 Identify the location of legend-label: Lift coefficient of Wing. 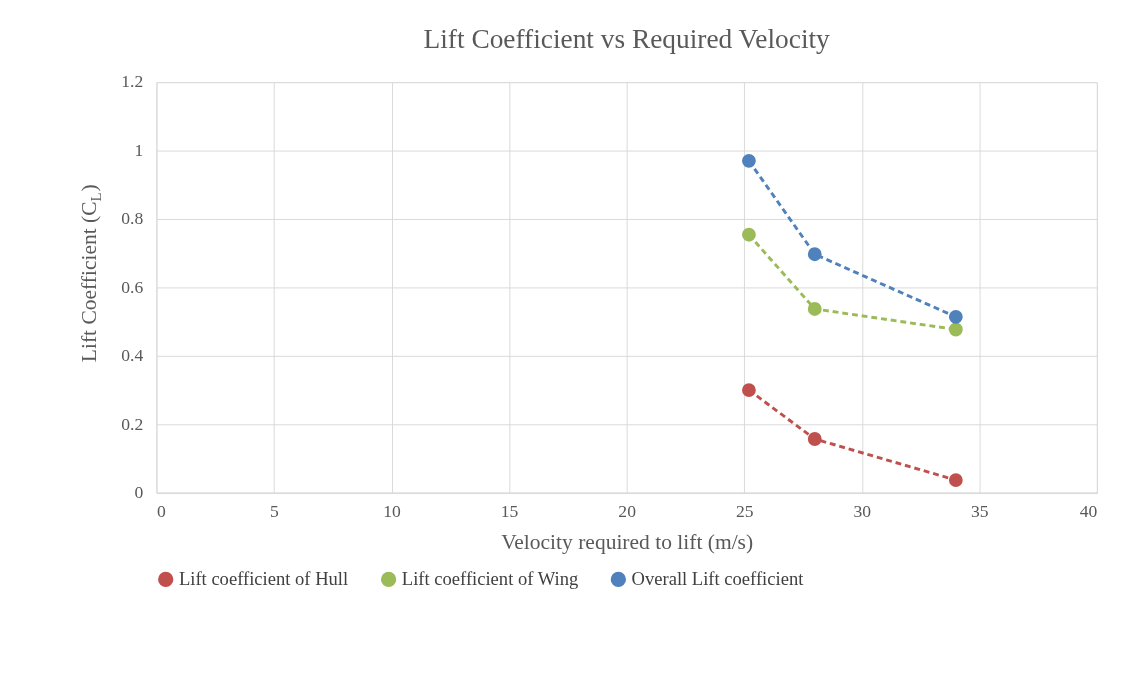
(490, 579).